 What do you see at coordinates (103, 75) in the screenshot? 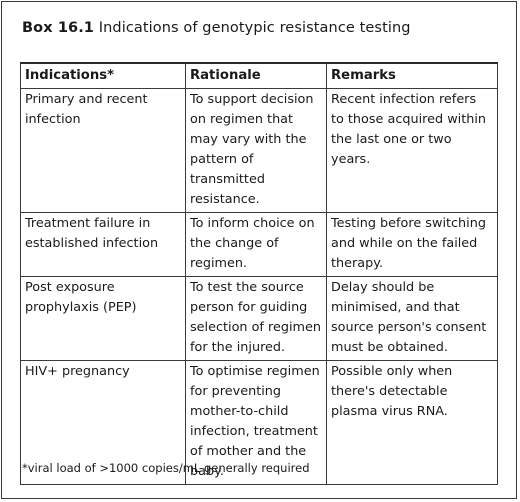
I see `header-indications: Indications*` at bounding box center [103, 75].